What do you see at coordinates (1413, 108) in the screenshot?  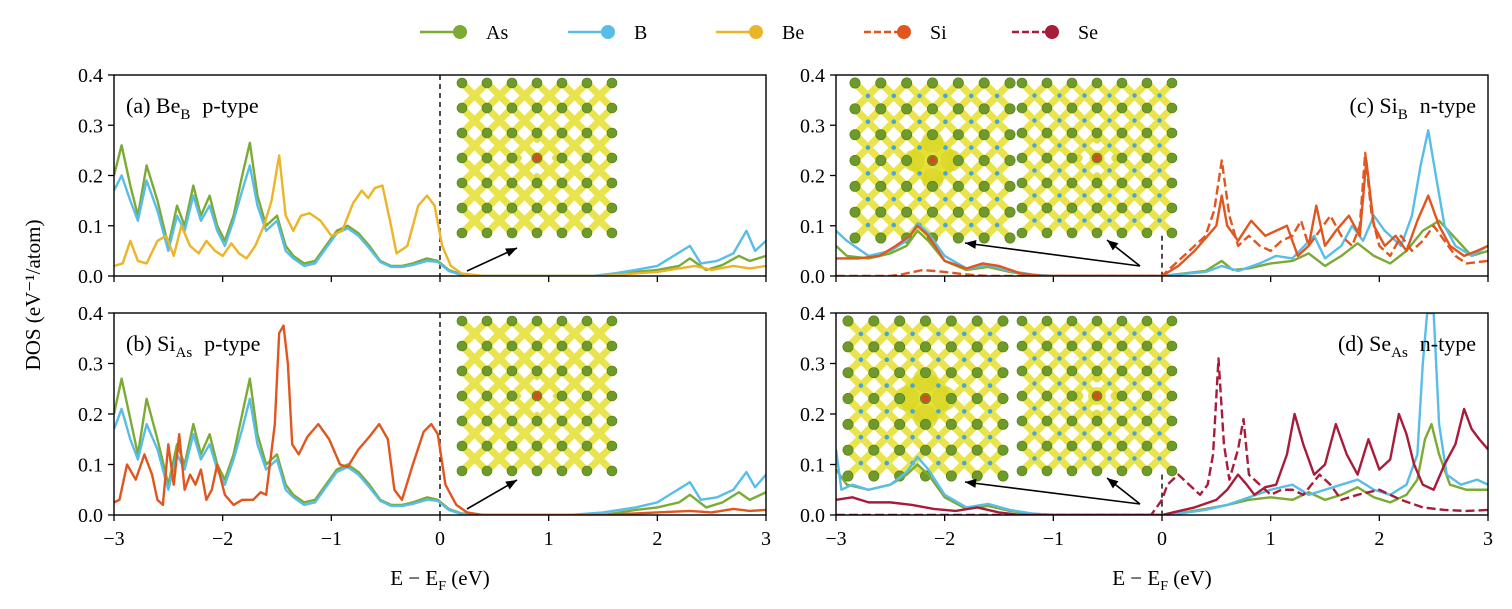 I see `panel-title-c: (c) SiB n-type` at bounding box center [1413, 108].